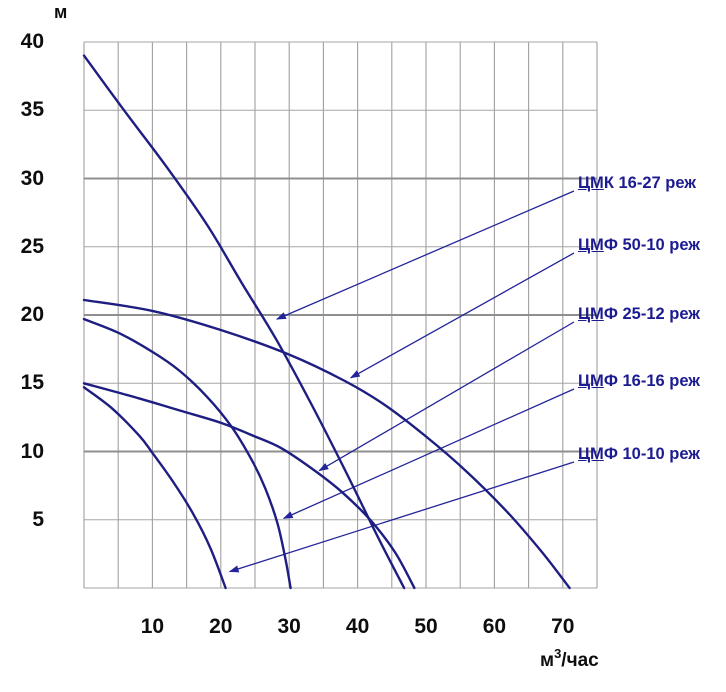 The width and height of the screenshot is (726, 692). Describe the element at coordinates (652, 381) in the screenshot. I see `curve-label-rest: Ф 16-16 реж` at that location.